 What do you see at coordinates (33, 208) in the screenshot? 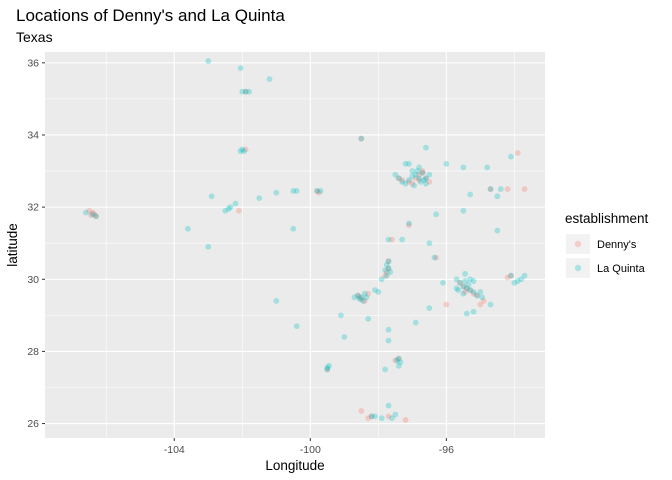
I see `y-tick-label: 32` at bounding box center [33, 208].